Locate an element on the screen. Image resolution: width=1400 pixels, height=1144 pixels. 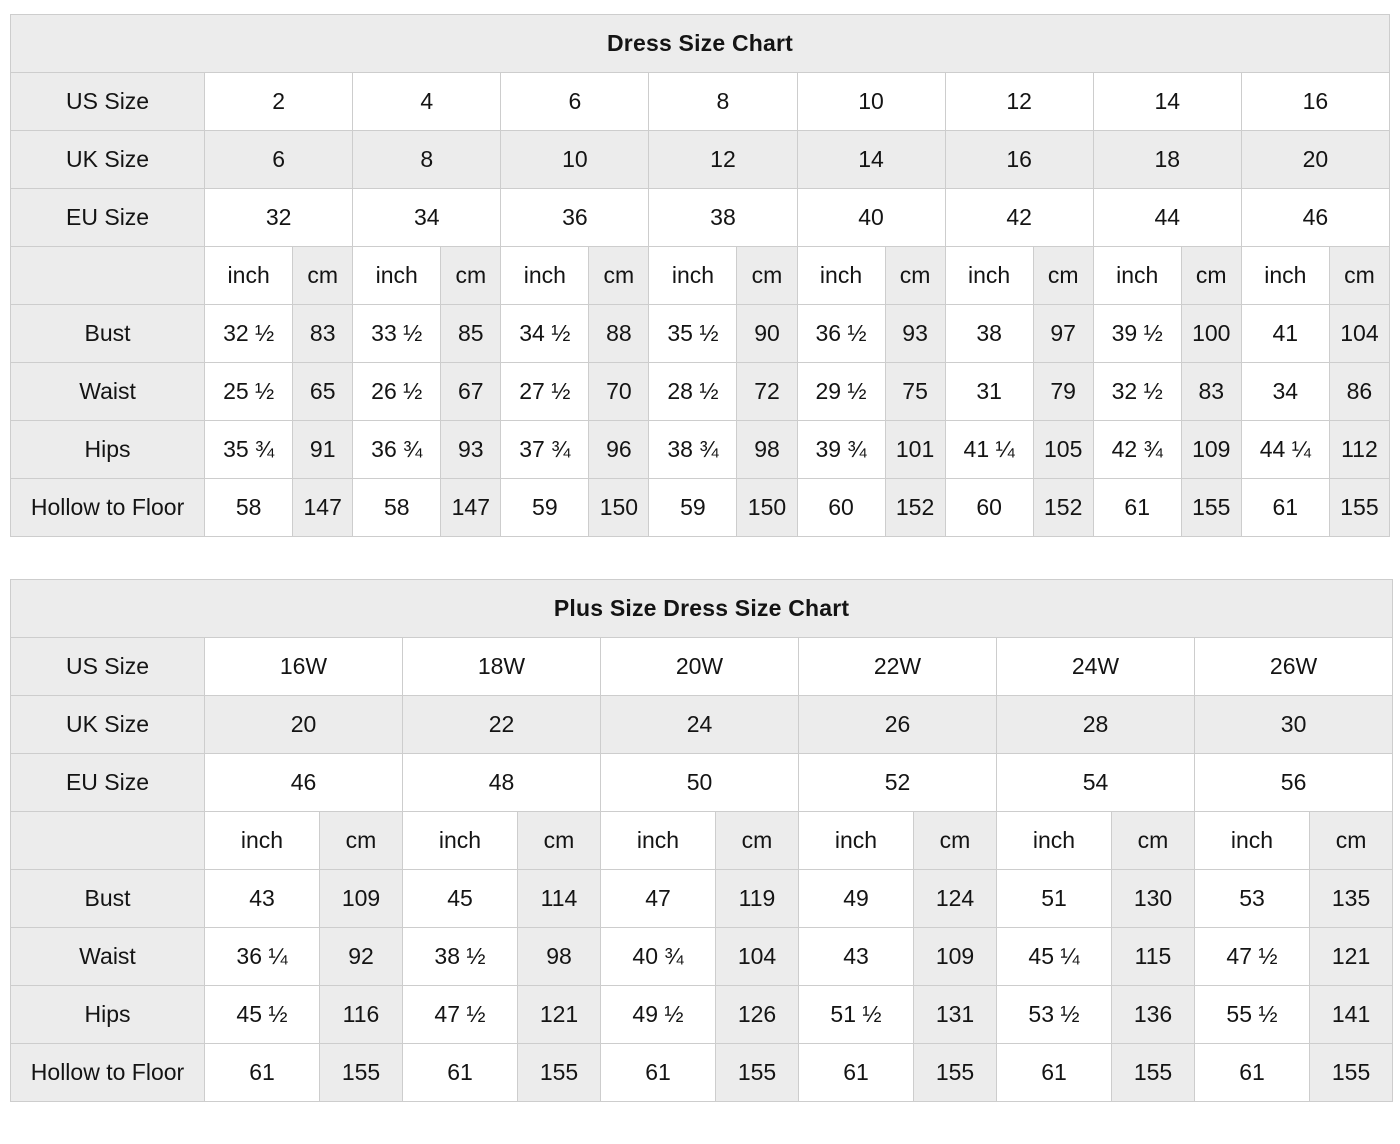
measurement-inch-cell: 36 ½ is located at coordinates (841, 333).